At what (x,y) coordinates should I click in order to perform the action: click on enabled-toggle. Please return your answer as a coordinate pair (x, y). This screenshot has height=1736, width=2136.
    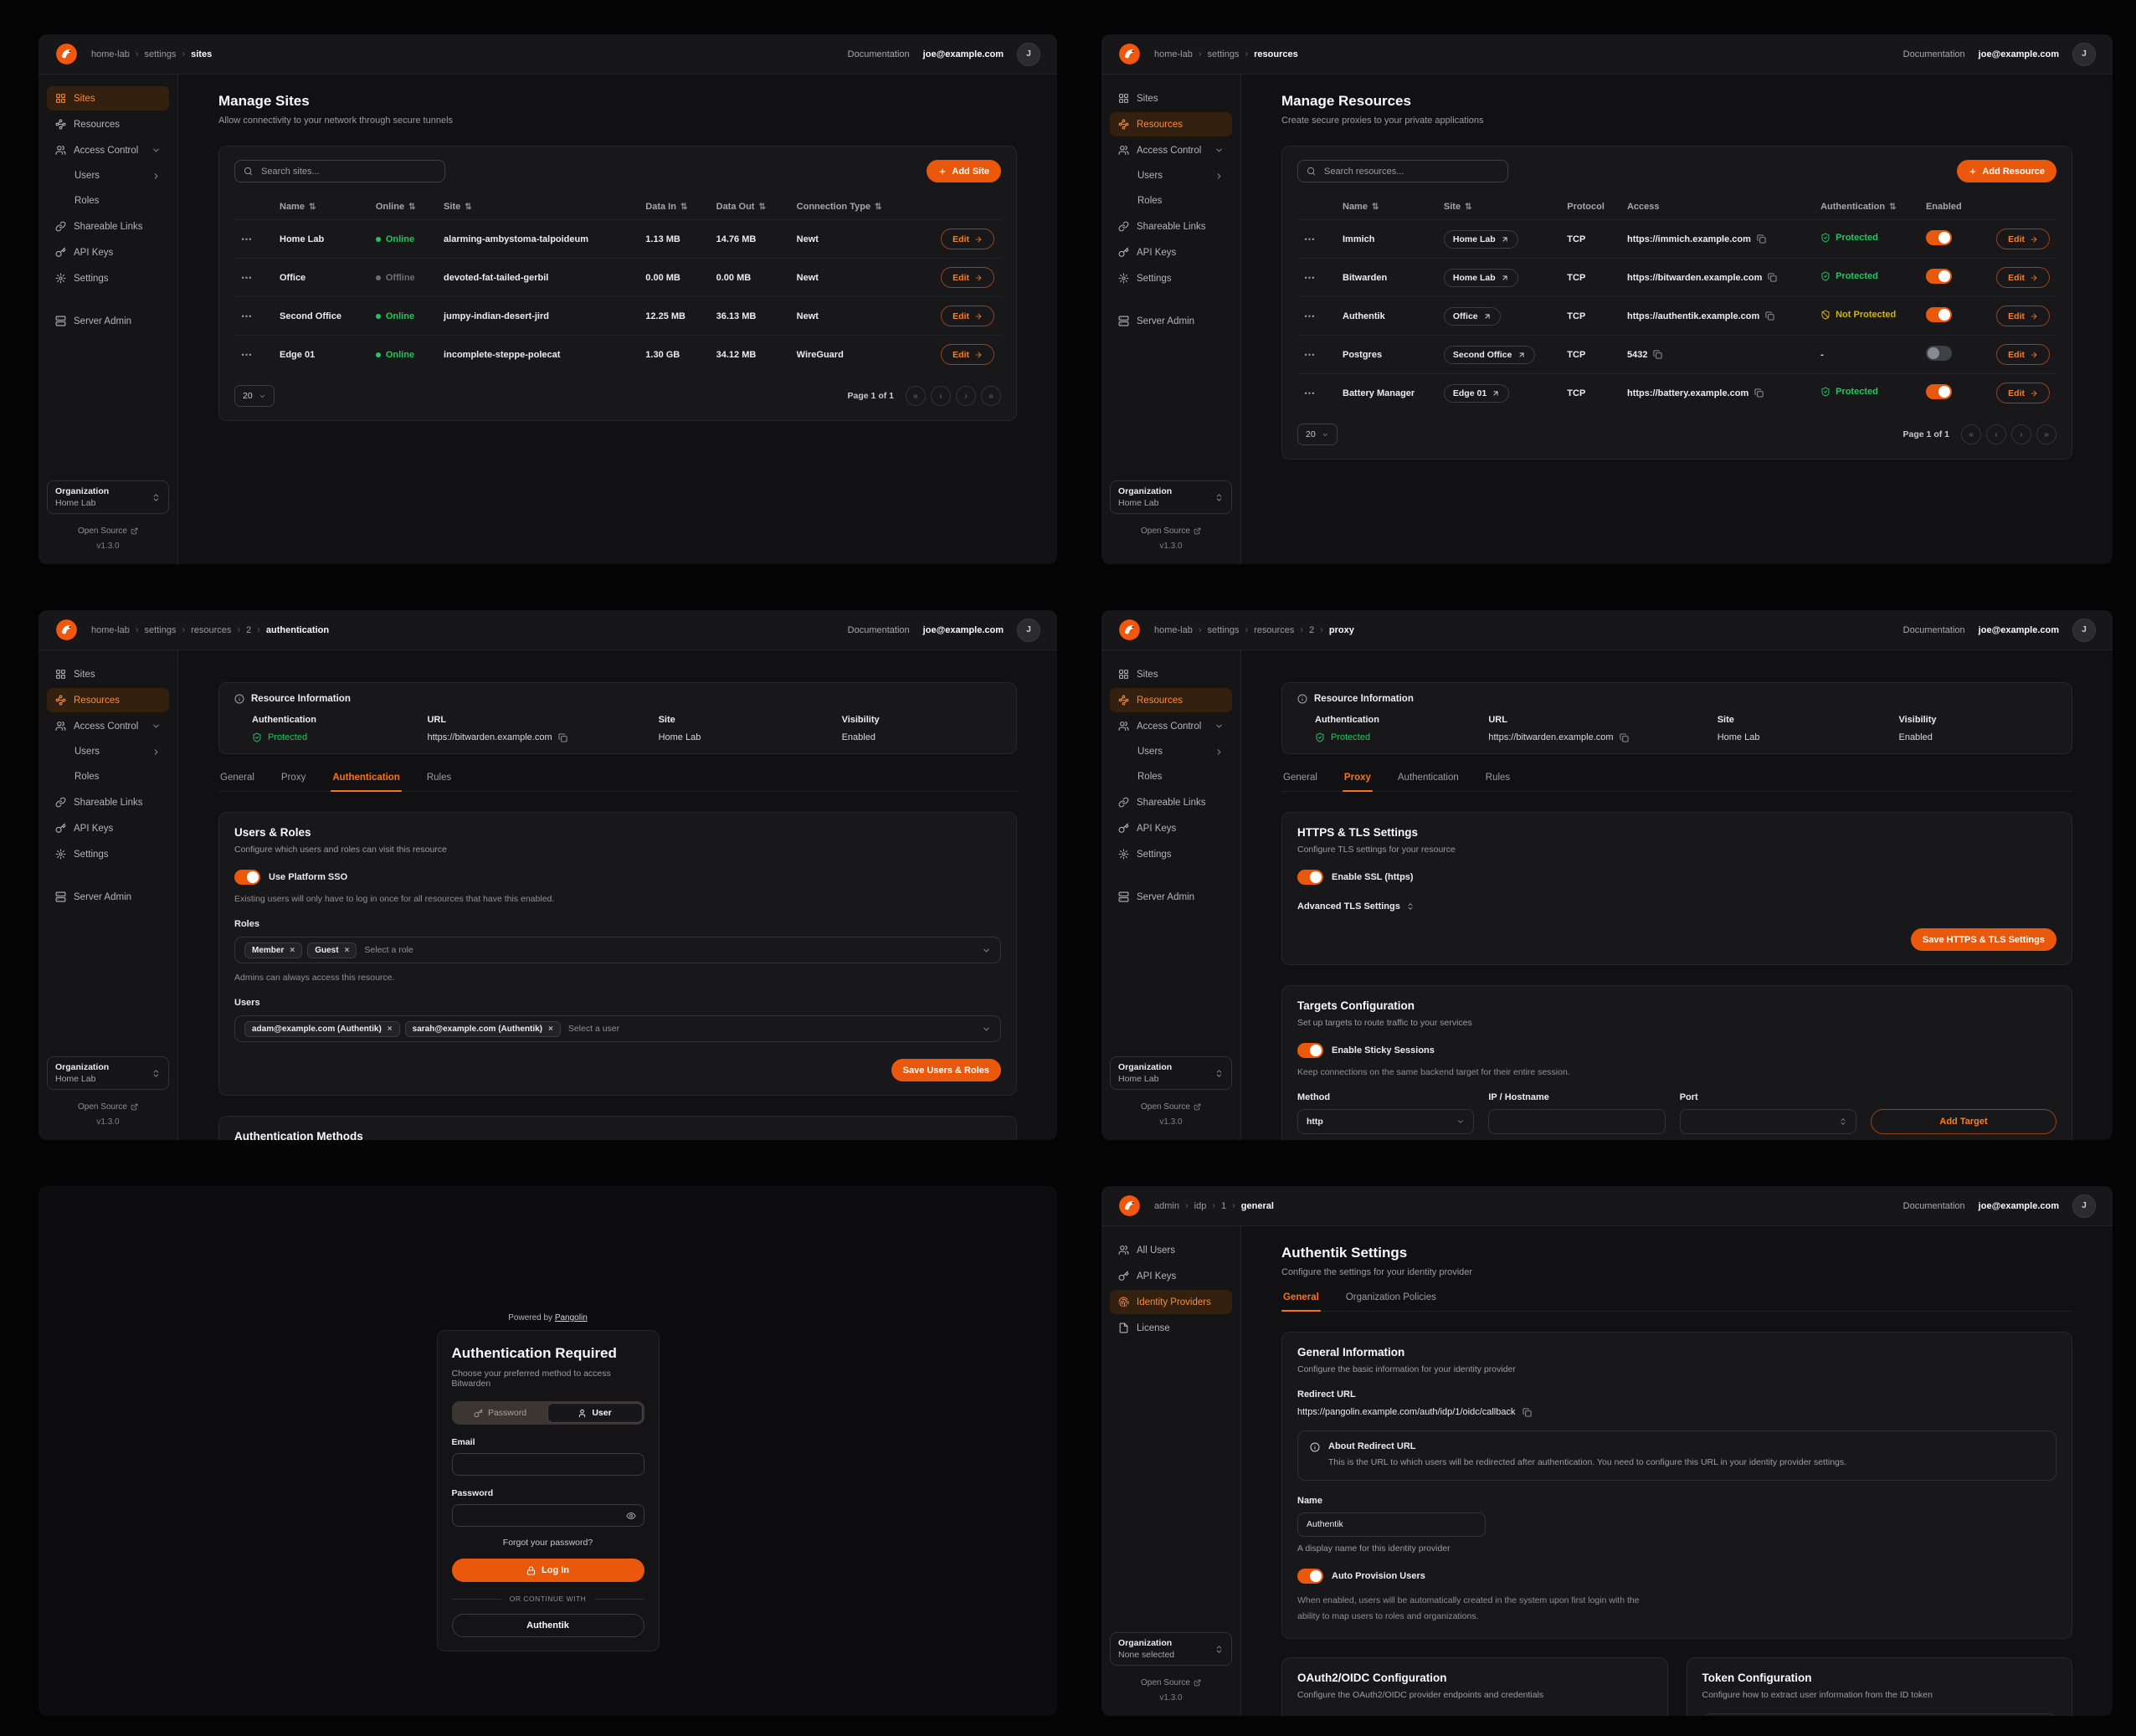
    Looking at the image, I should click on (1939, 353).